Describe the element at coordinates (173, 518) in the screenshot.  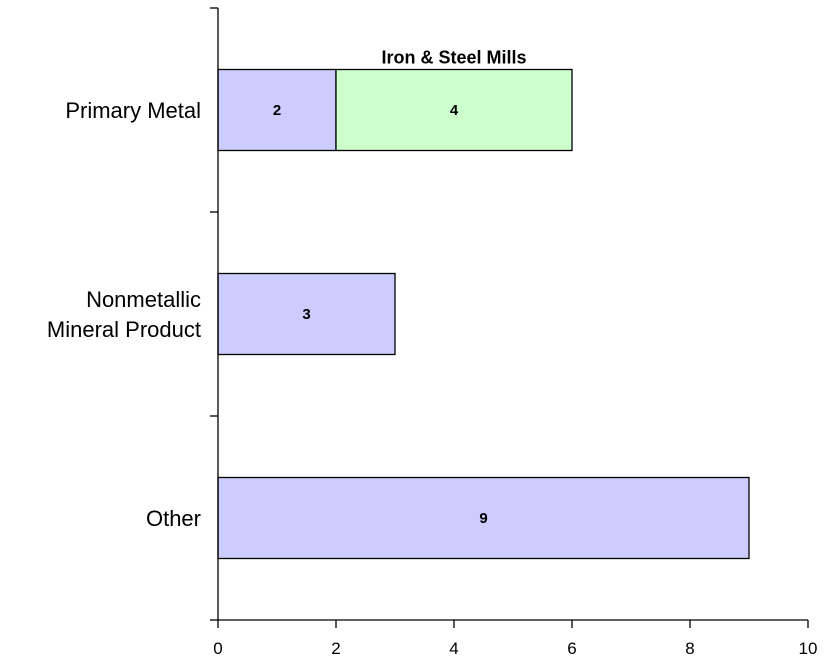
I see `category-label-2-line0: Other` at that location.